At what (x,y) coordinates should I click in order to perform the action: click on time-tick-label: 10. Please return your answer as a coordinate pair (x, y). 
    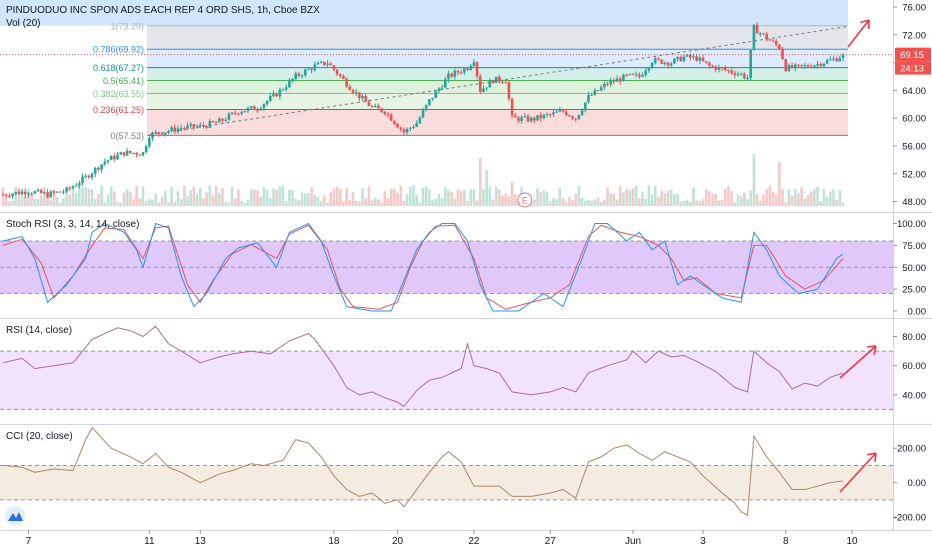
    Looking at the image, I should click on (852, 541).